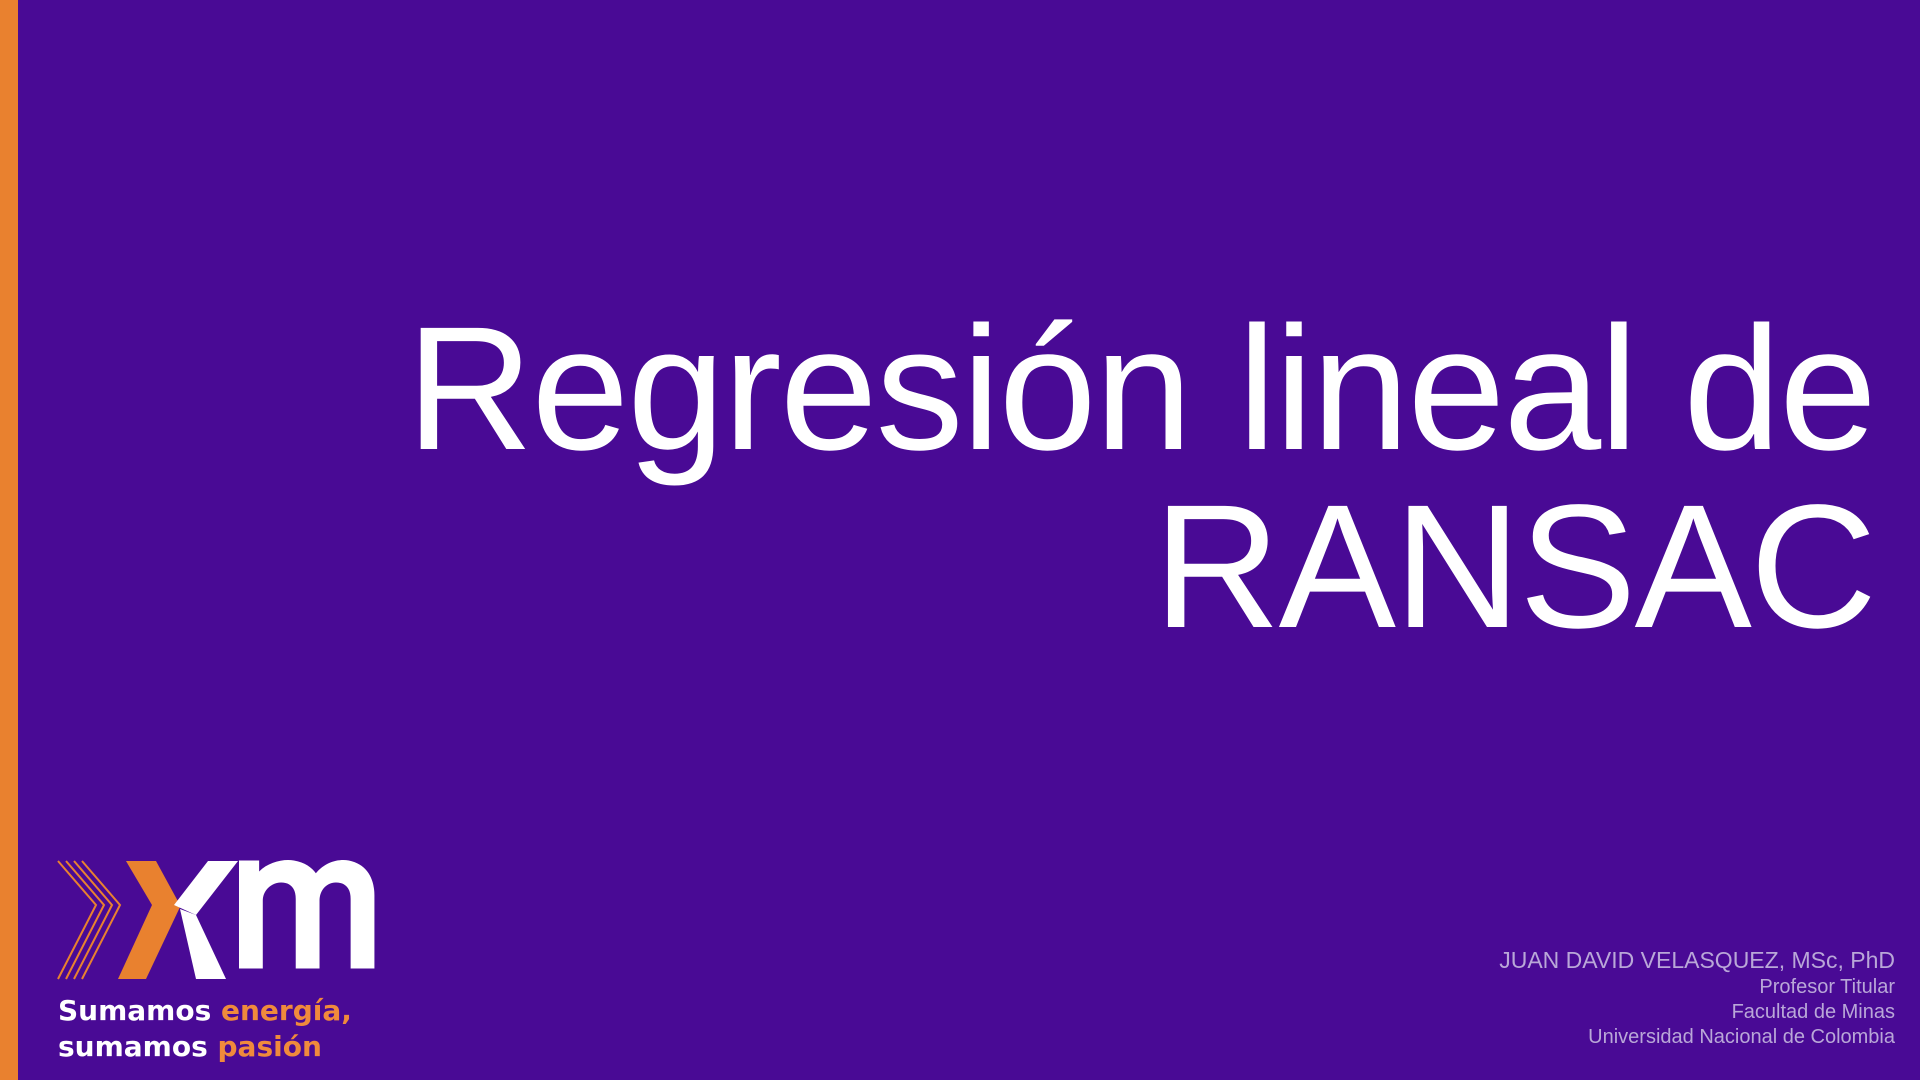  I want to click on xm-logo-icon, so click(216, 920).